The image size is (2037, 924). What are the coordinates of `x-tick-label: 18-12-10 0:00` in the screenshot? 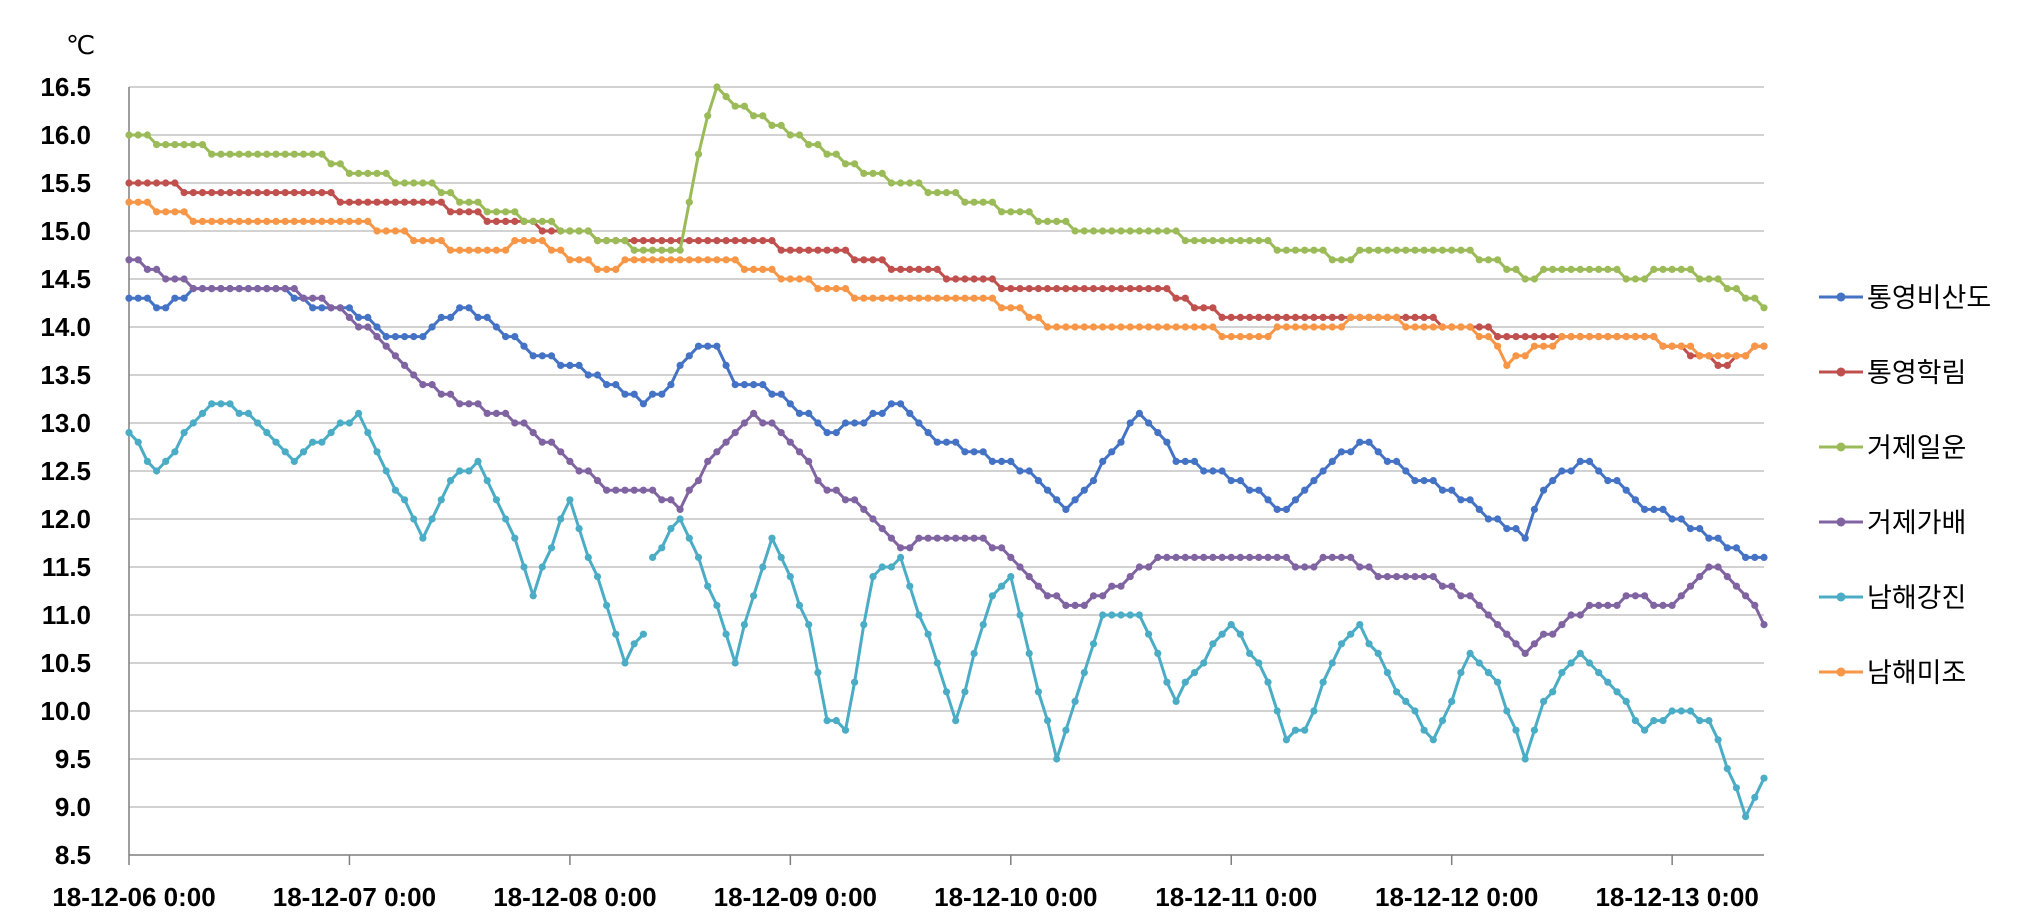 It's located at (1015, 897).